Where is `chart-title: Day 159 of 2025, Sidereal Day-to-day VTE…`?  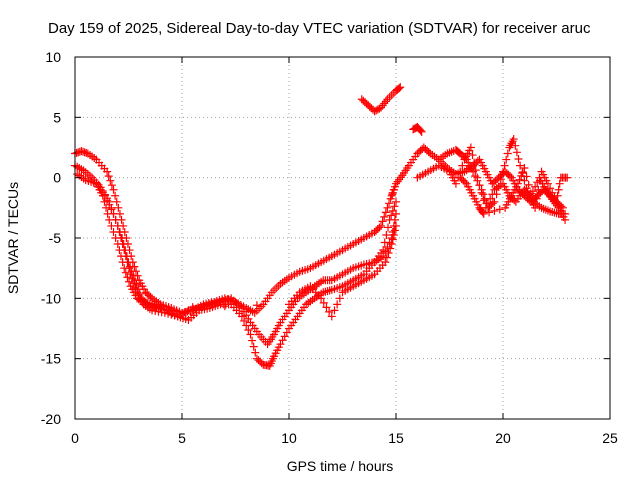 chart-title: Day 159 of 2025, Sidereal Day-to-day VTE… is located at coordinates (319, 28).